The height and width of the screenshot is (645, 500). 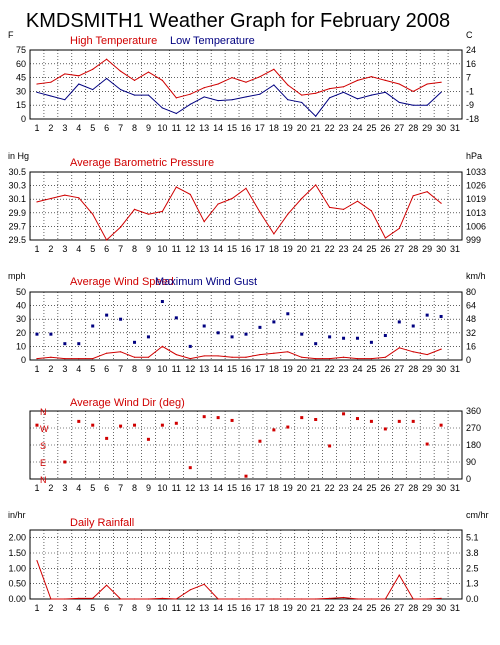 What do you see at coordinates (473, 428) in the screenshot?
I see `y2-tick-label: 270` at bounding box center [473, 428].